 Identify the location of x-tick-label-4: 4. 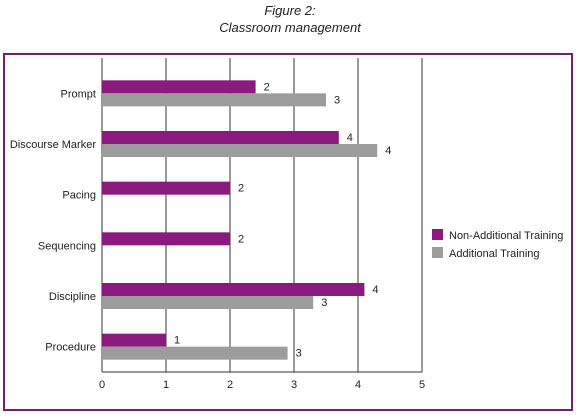
(358, 385).